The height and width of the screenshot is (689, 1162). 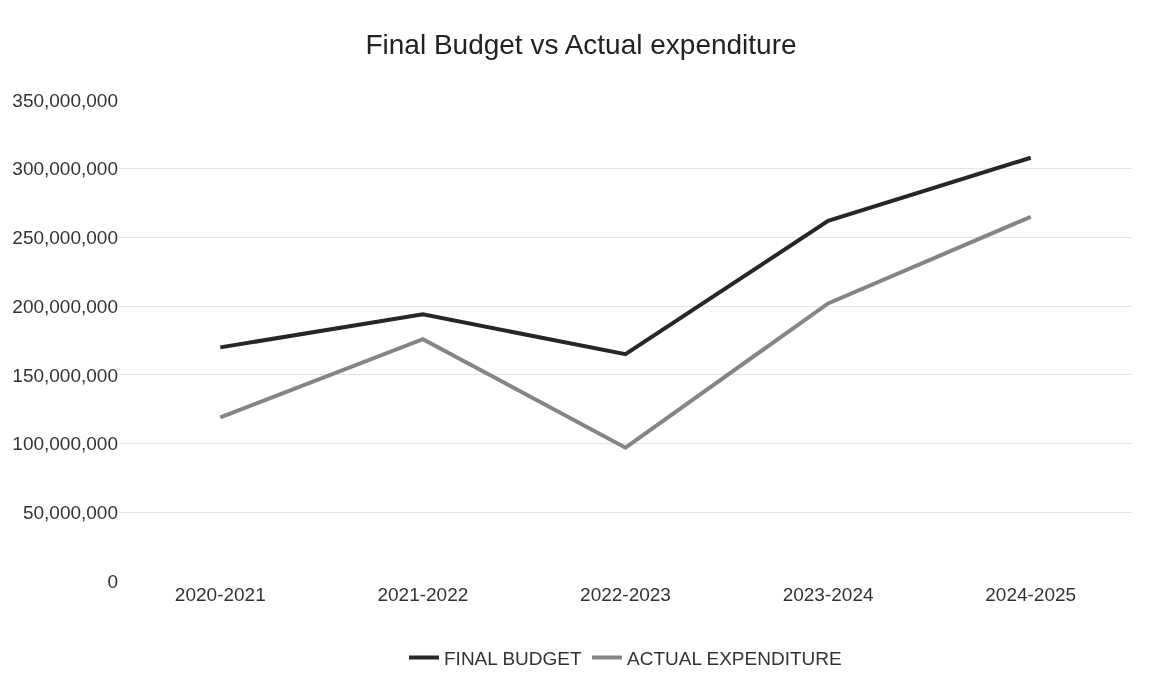 I want to click on x-tick-label: 2024-2025, so click(x=1031, y=594).